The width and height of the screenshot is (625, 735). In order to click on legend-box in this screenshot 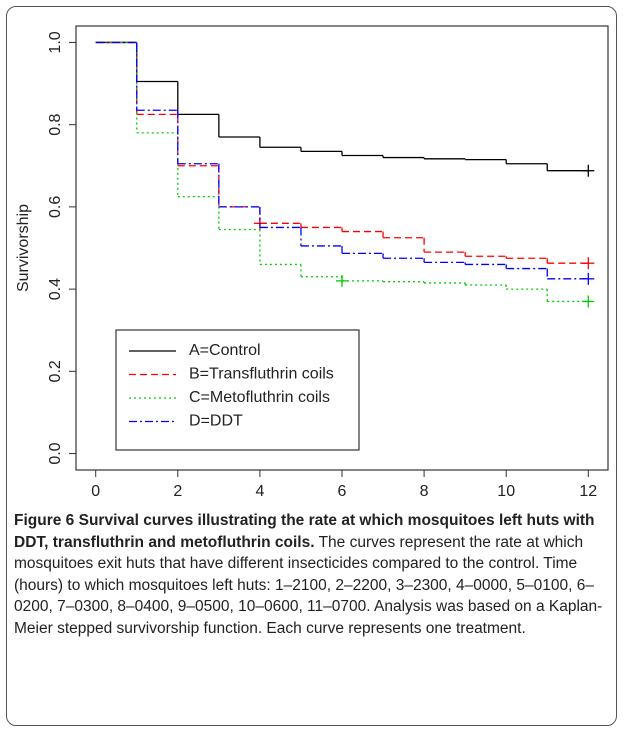, I will do `click(237, 390)`.